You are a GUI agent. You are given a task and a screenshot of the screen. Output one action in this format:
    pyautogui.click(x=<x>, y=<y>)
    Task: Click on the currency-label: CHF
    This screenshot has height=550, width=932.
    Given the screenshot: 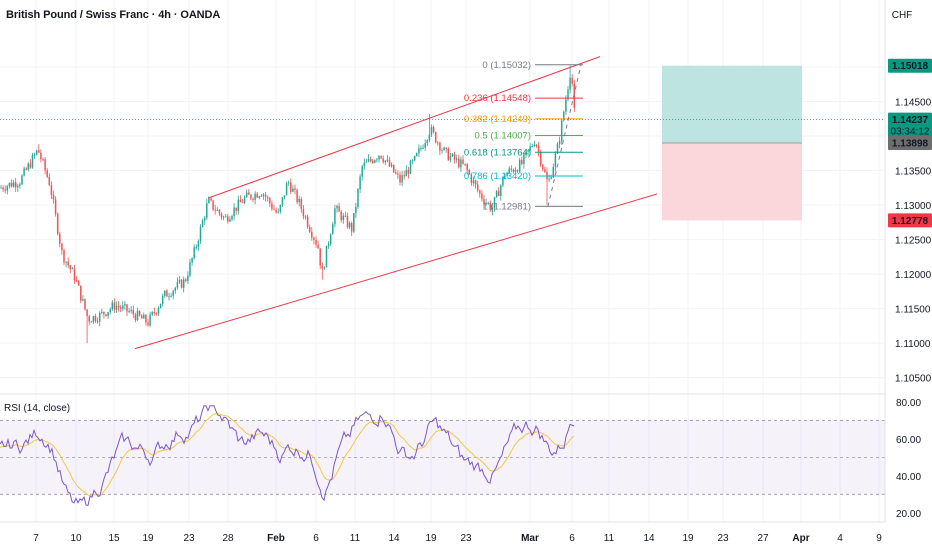 What is the action you would take?
    pyautogui.click(x=902, y=15)
    